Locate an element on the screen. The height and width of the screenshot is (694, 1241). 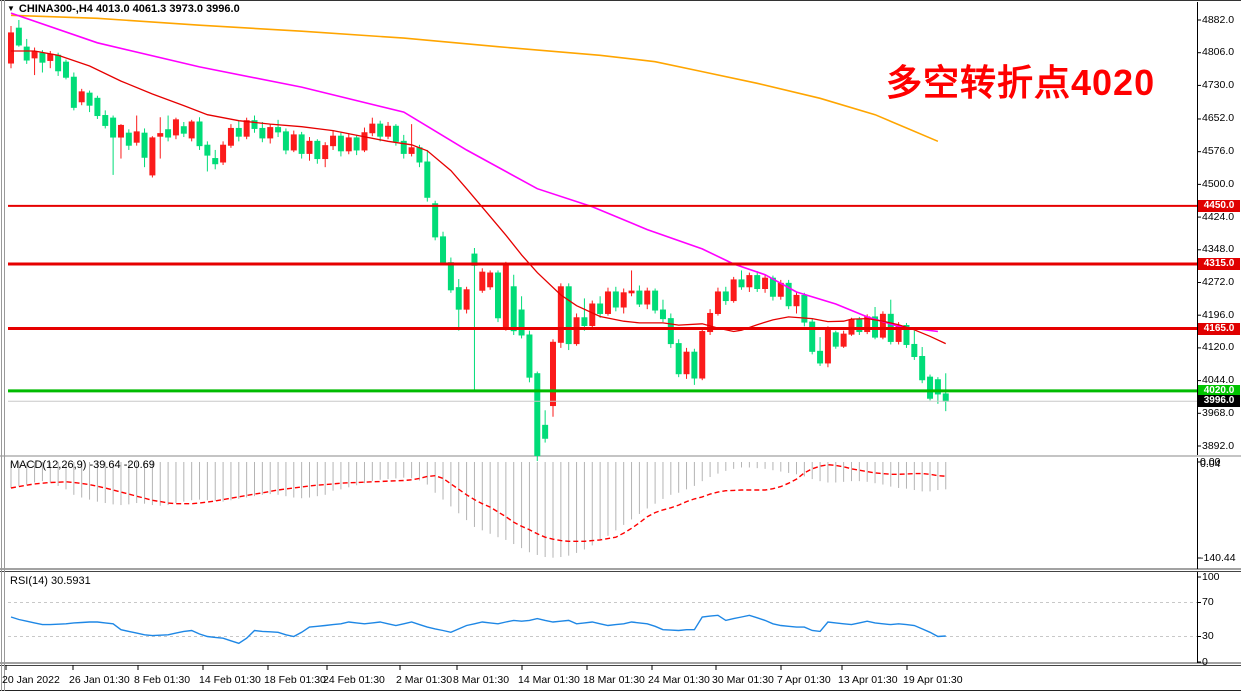
macd-tick-label: 0.00 is located at coordinates (1210, 462).